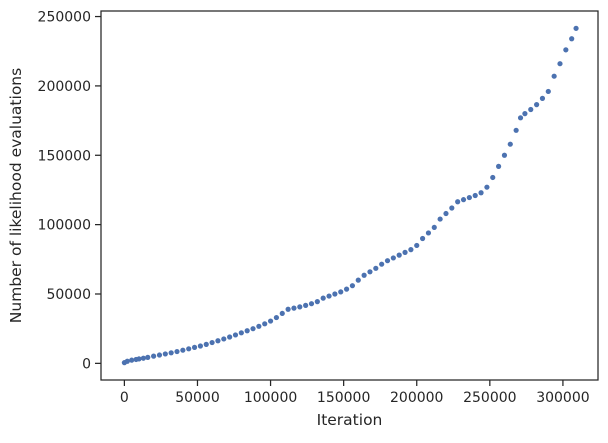 The width and height of the screenshot is (608, 443). Describe the element at coordinates (68, 295) in the screenshot. I see `y-tick-label: 50000` at that location.